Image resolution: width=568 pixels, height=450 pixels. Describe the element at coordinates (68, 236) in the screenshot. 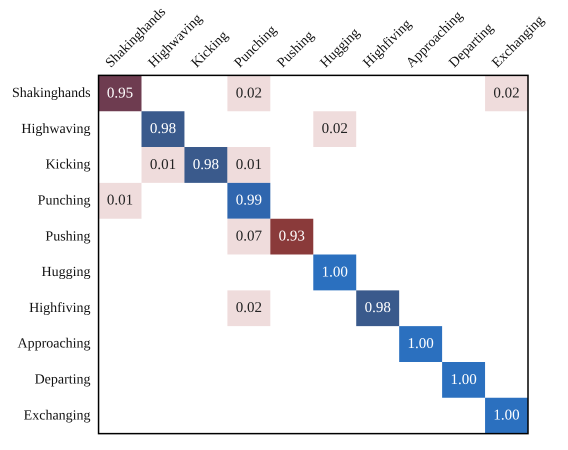

I see `y-tick-label: Pushing` at that location.